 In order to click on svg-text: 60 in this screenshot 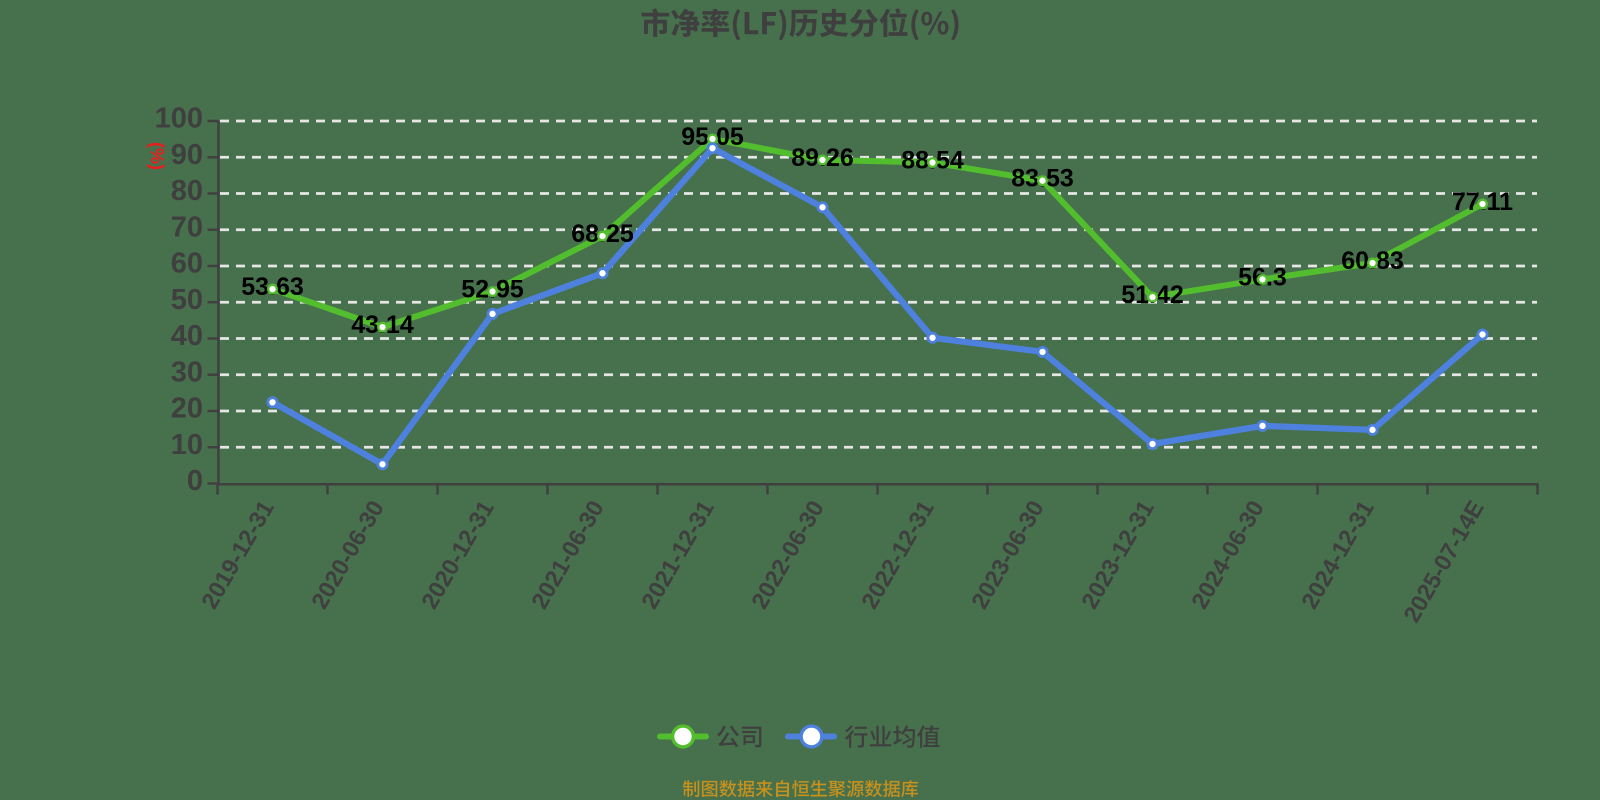, I will do `click(187, 264)`.